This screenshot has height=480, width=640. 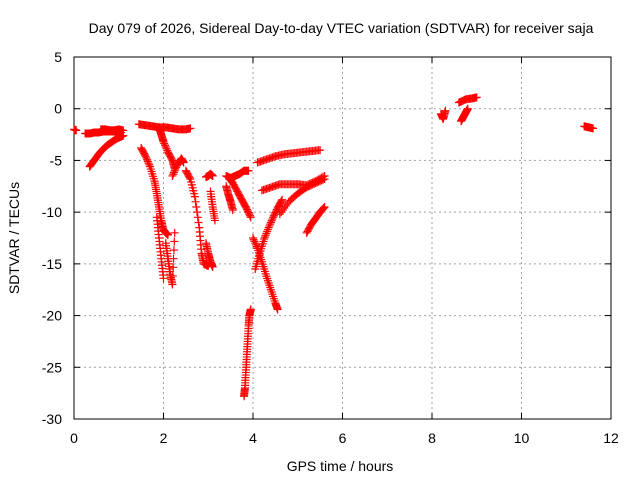 What do you see at coordinates (52, 316) in the screenshot?
I see `y-tick-label: -20` at bounding box center [52, 316].